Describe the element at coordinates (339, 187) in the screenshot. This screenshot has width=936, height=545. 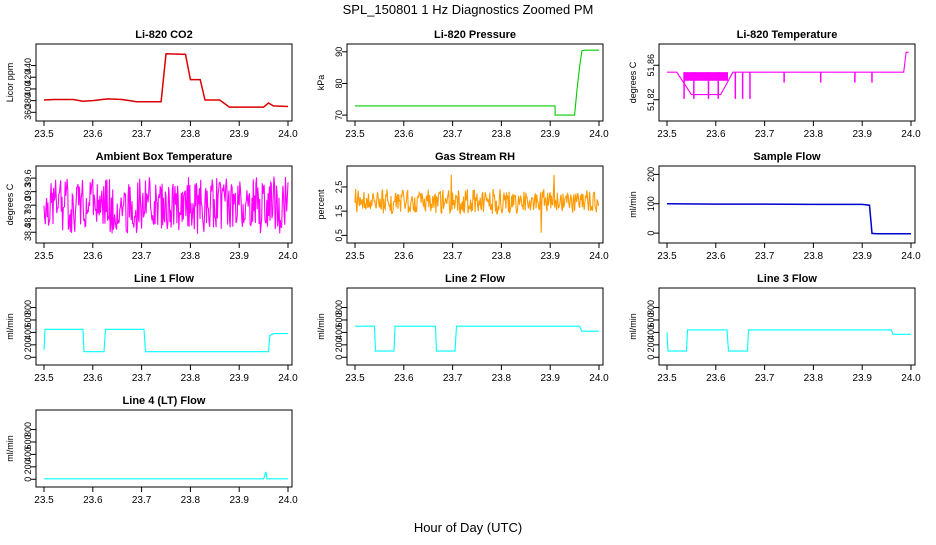
I see `y-tick-label: 2.5` at that location.